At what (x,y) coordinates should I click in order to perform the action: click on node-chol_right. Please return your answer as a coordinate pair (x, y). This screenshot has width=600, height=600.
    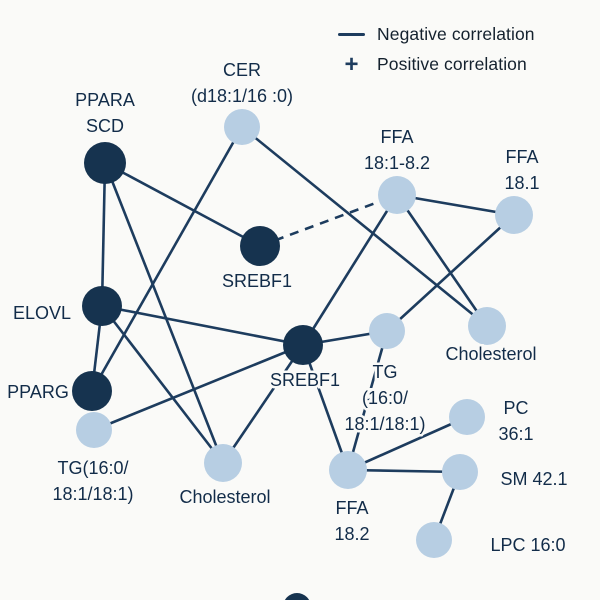
    Looking at the image, I should click on (487, 326).